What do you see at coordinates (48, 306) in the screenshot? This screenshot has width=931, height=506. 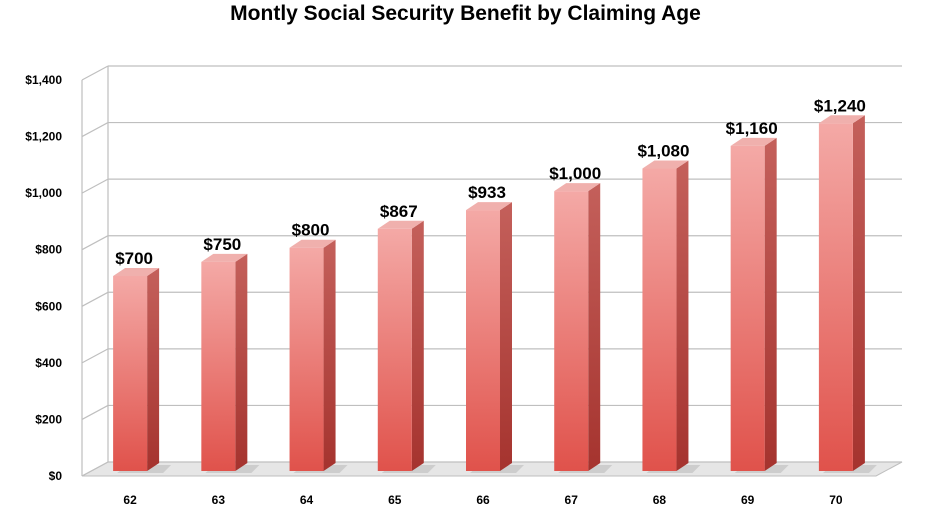 I see `y-tick-label: $600` at bounding box center [48, 306].